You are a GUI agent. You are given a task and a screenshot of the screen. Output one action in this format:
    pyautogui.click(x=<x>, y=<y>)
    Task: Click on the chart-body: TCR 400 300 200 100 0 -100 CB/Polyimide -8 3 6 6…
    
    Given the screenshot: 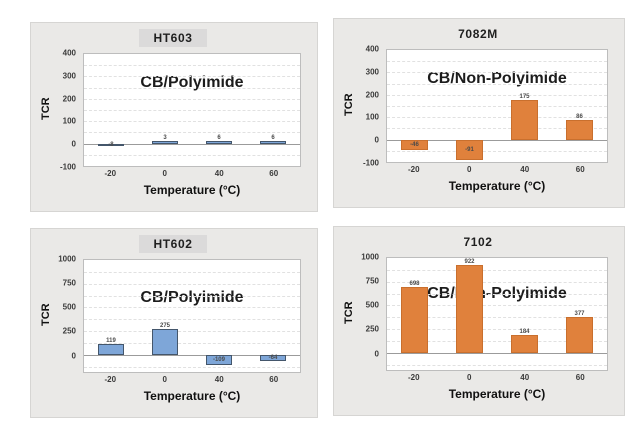 What is the action you would take?
    pyautogui.click(x=173, y=123)
    